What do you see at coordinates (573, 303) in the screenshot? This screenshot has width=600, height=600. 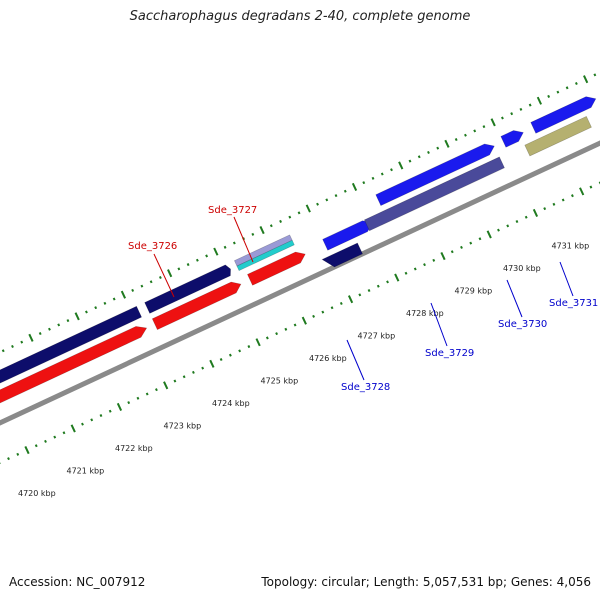 I see `gene-label: Sde_3731` at bounding box center [573, 303].